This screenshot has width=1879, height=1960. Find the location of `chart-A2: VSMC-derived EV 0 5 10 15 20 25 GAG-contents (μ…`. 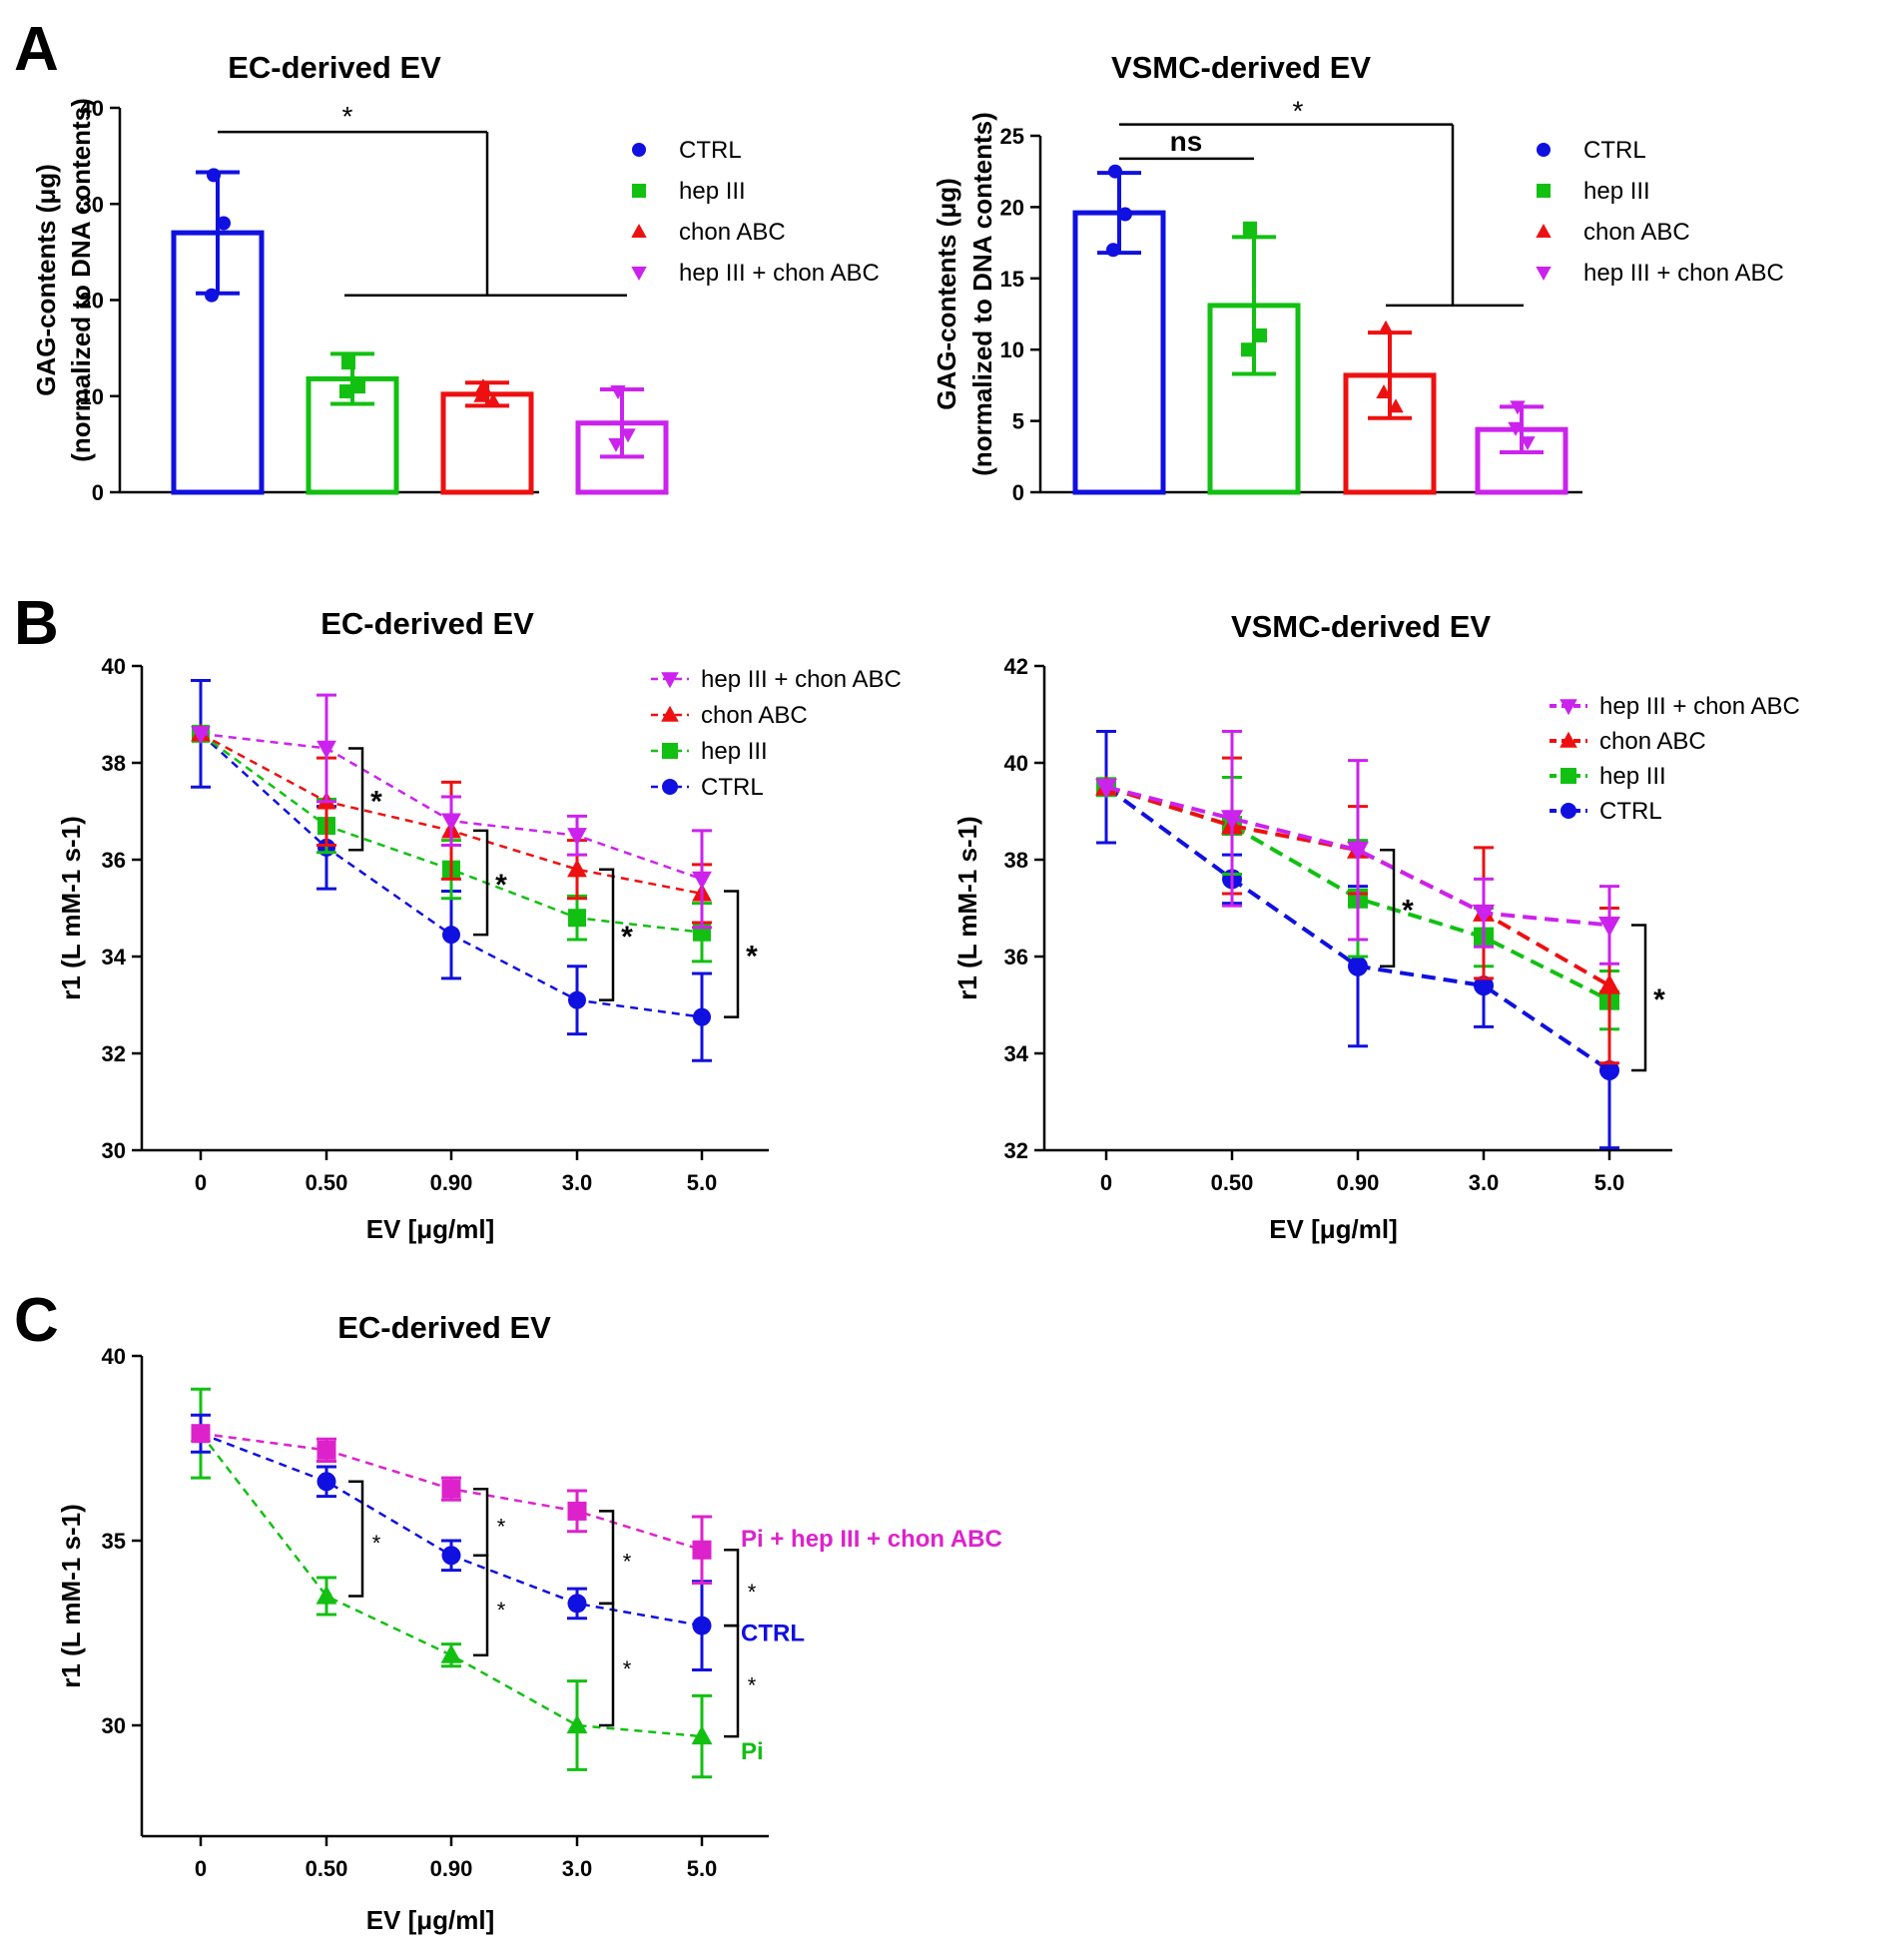

chart-A2: VSMC-derived EV 0 5 10 15 20 25 GAG-contents (μ… is located at coordinates (1358, 277).